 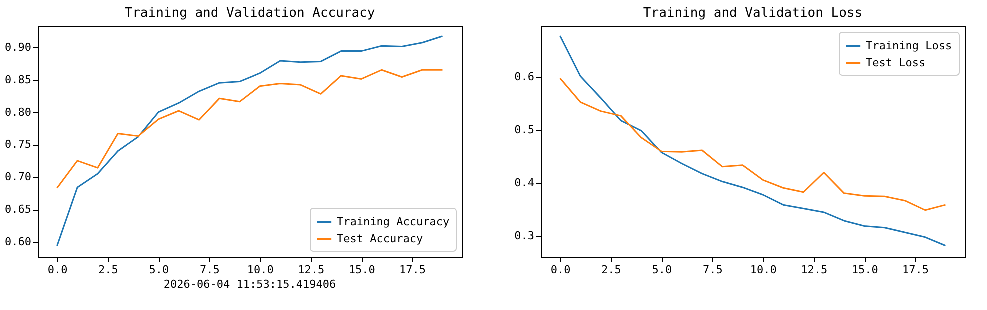 What do you see at coordinates (18, 177) in the screenshot?
I see `y-tick-label: 0.70` at bounding box center [18, 177].